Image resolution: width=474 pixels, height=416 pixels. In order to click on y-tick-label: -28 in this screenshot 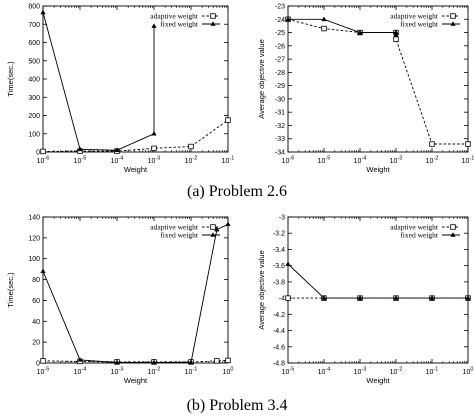, I will do `click(280, 73)`.